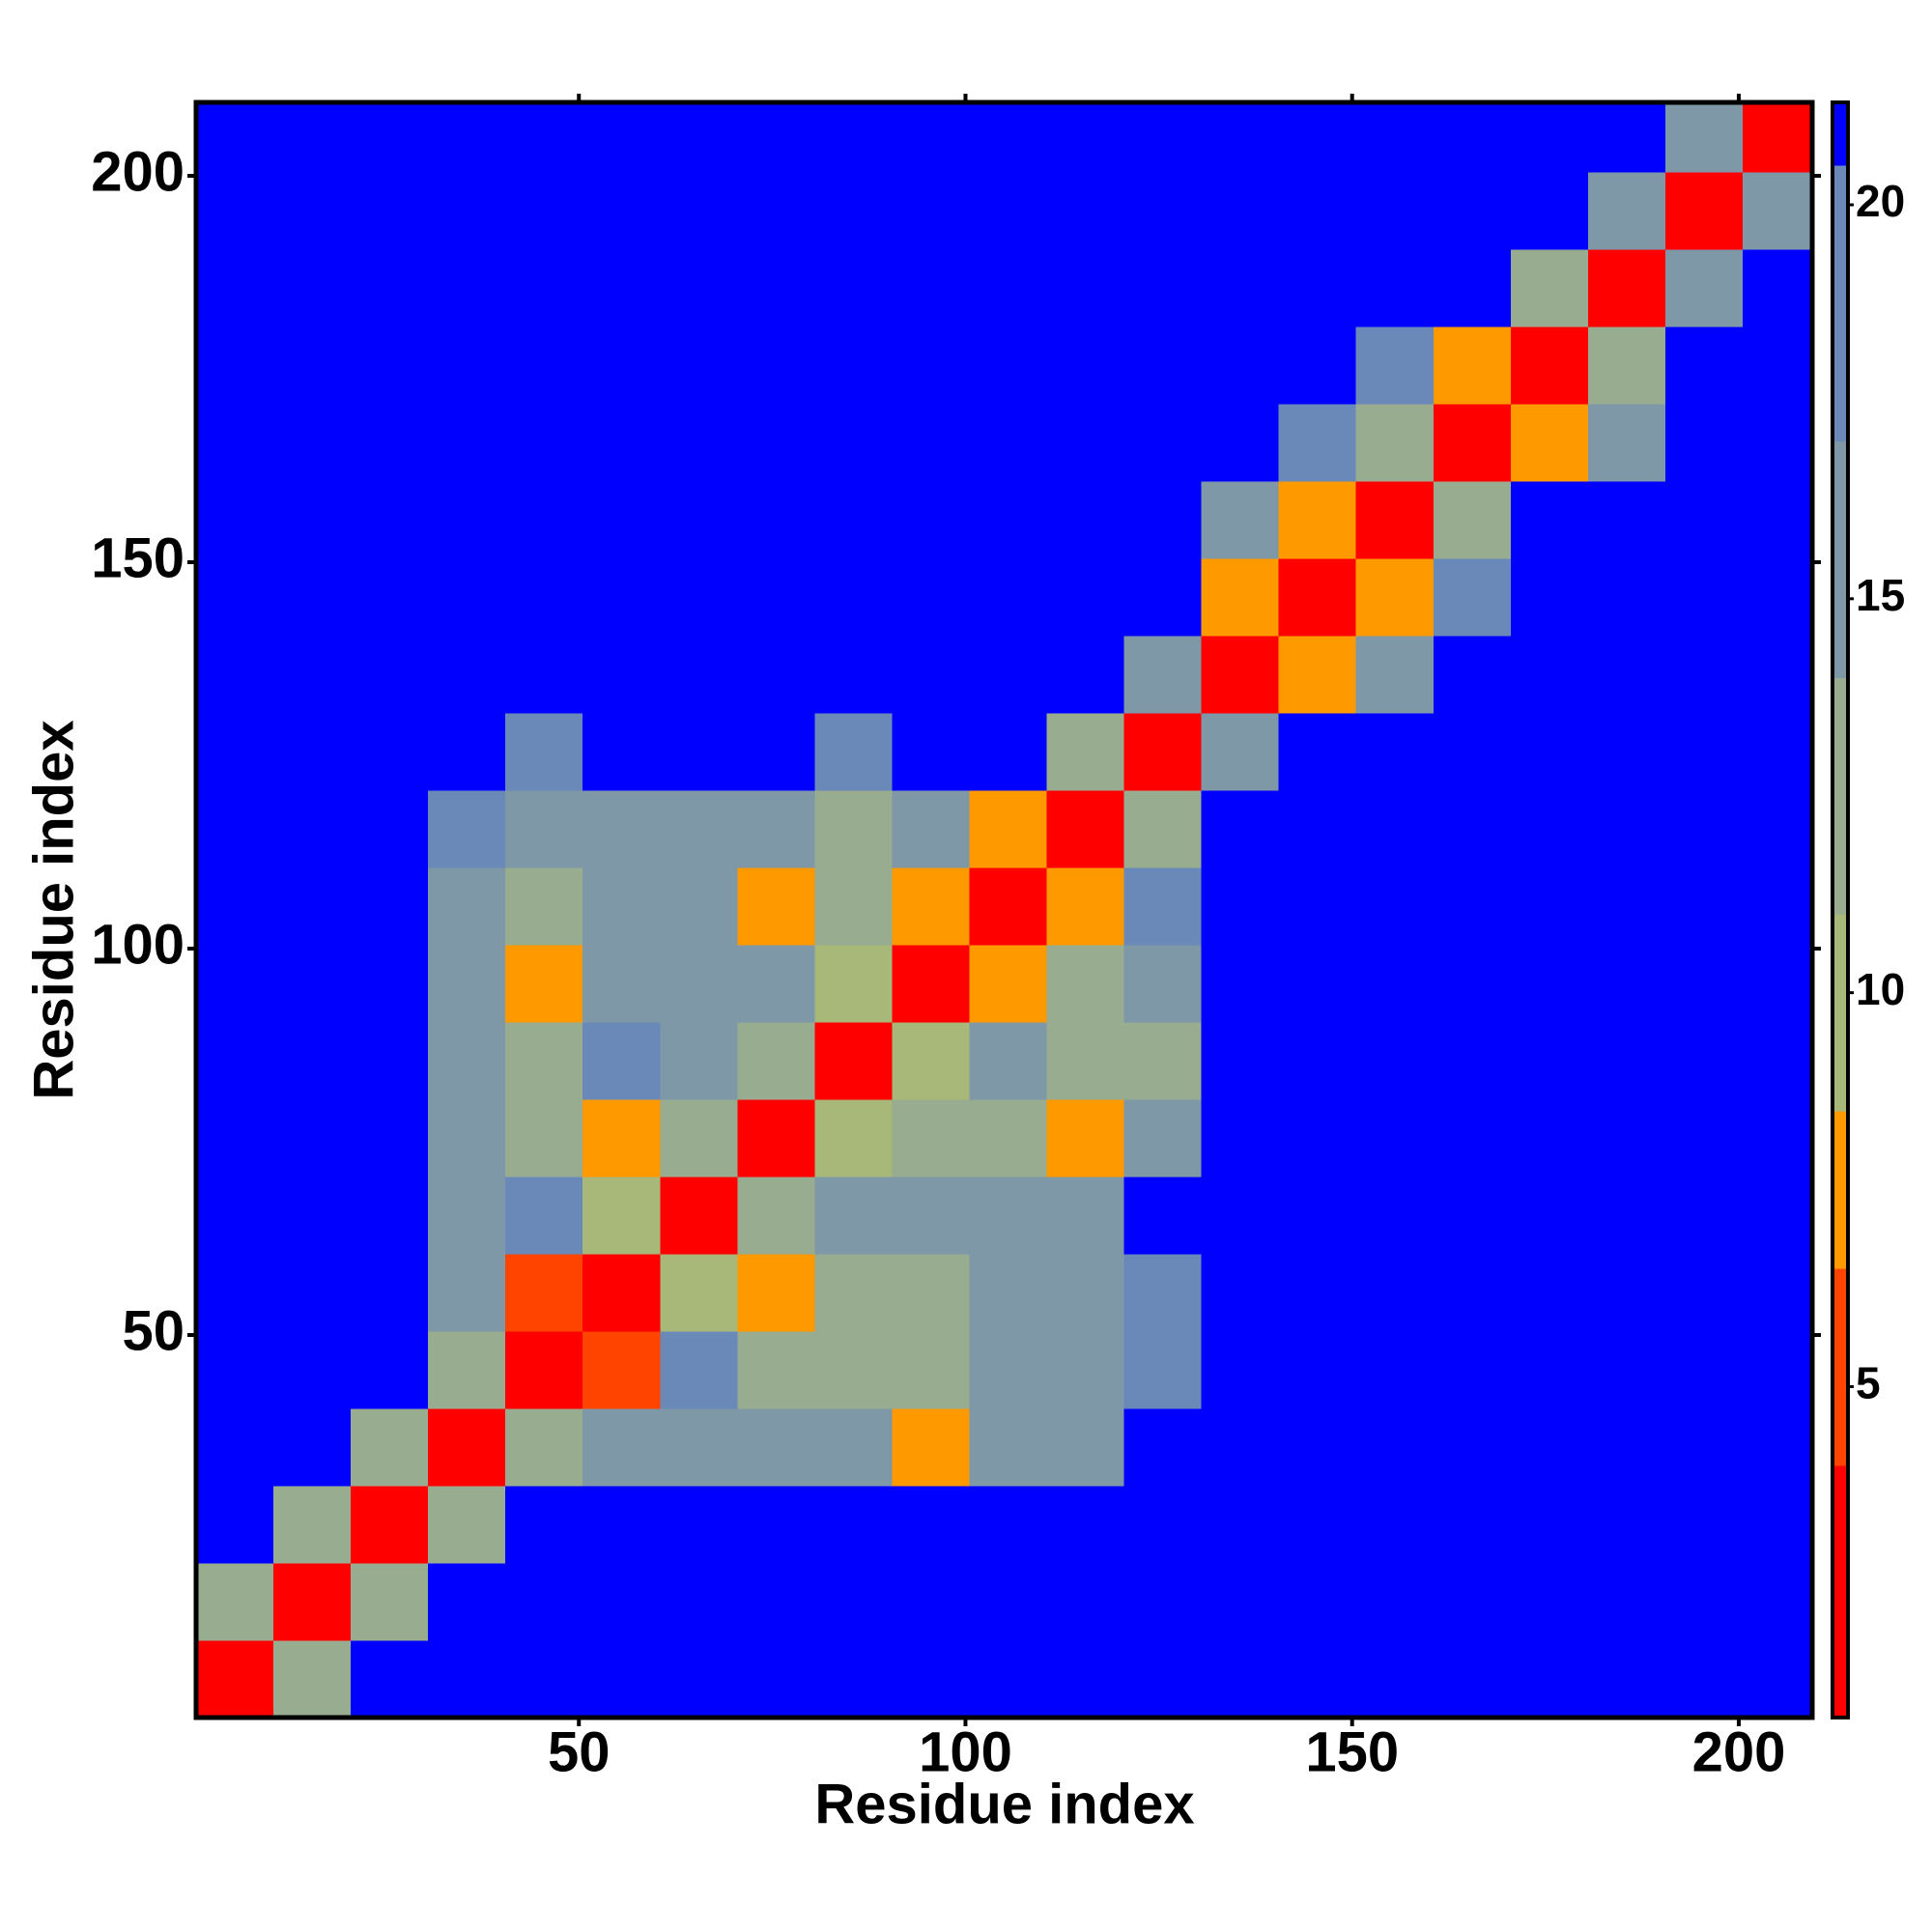  What do you see at coordinates (1739, 1751) in the screenshot?
I see `x-tick-label: 200` at bounding box center [1739, 1751].